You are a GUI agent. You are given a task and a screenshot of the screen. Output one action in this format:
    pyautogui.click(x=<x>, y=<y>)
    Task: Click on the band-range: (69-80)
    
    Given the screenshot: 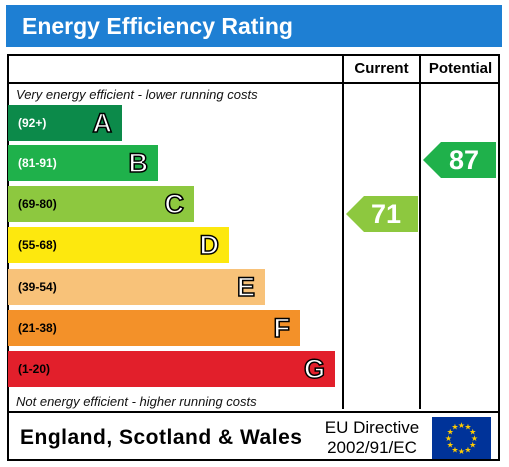 What is the action you would take?
    pyautogui.click(x=37, y=204)
    